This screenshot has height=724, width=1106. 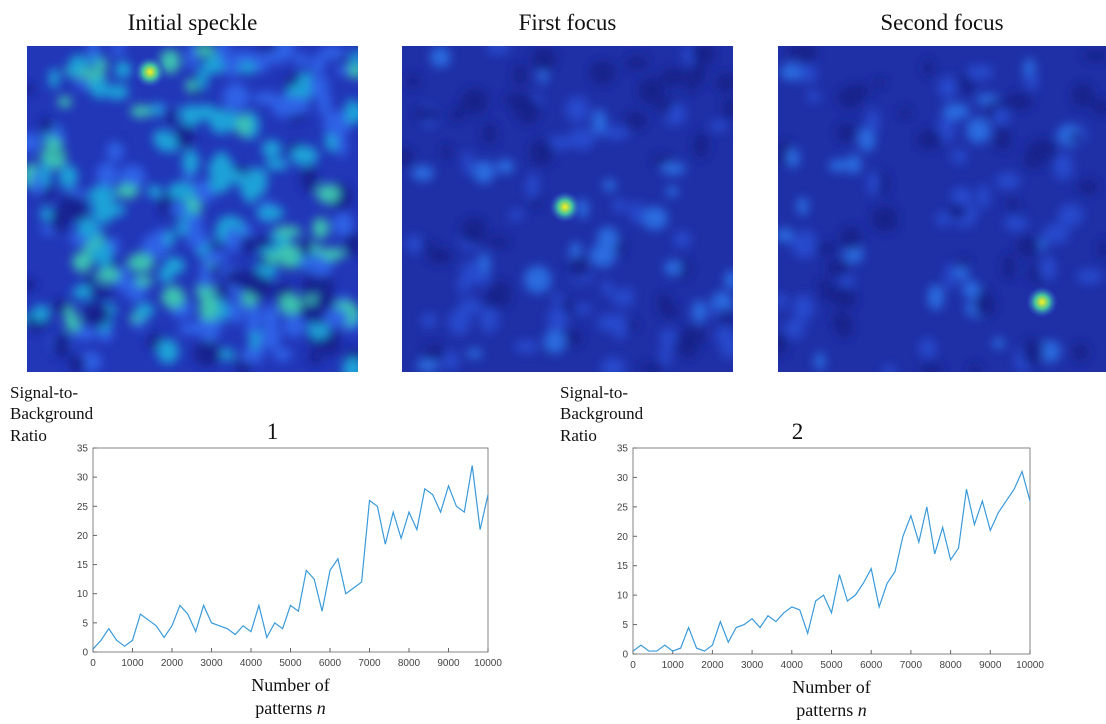 What do you see at coordinates (93, 663) in the screenshot?
I see `x-tick-label: 0` at bounding box center [93, 663].